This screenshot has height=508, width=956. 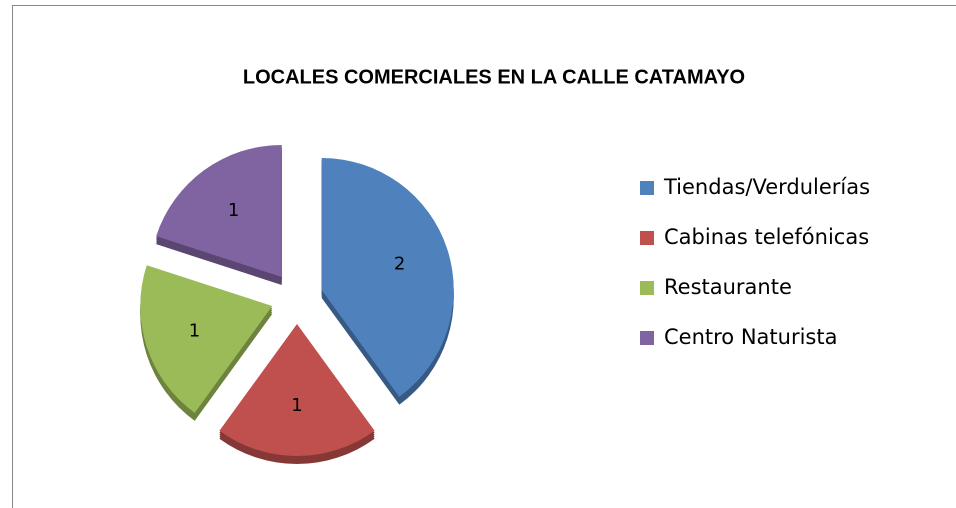 I want to click on data-label: 2, so click(x=399, y=264).